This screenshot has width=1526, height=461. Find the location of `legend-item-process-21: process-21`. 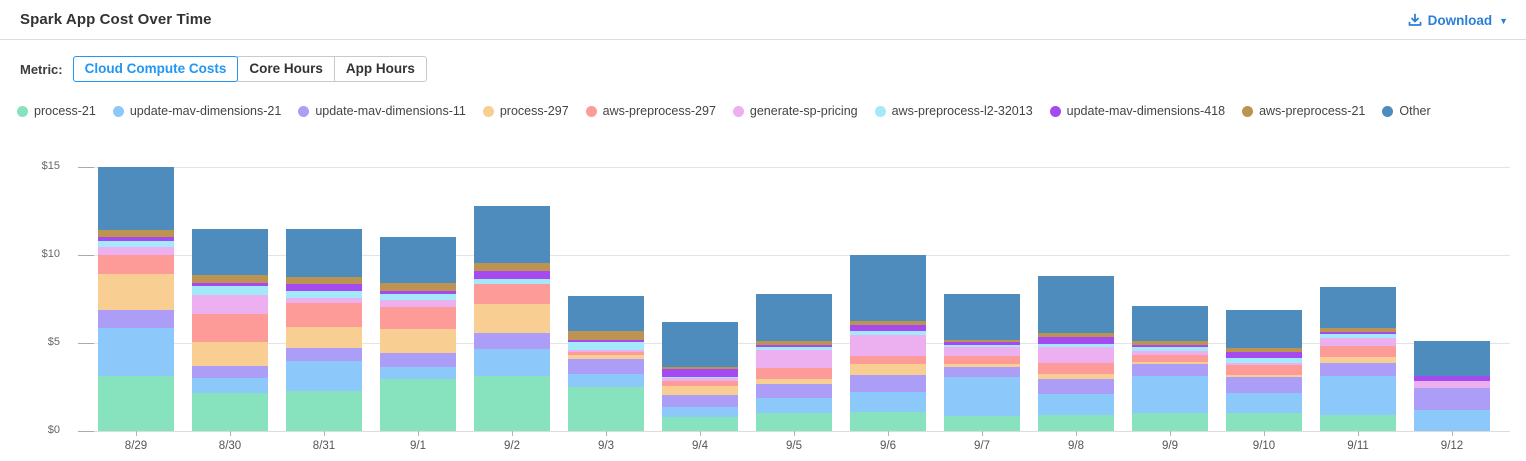

legend-item-process-21: process-21 is located at coordinates (56, 111).